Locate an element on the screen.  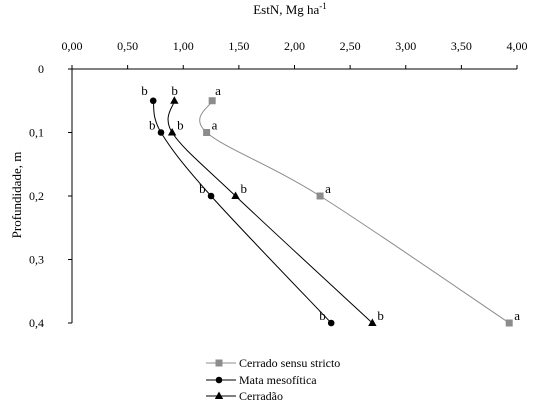
x-axis-title: EstN, Mg ha-1 is located at coordinates (290, 9).